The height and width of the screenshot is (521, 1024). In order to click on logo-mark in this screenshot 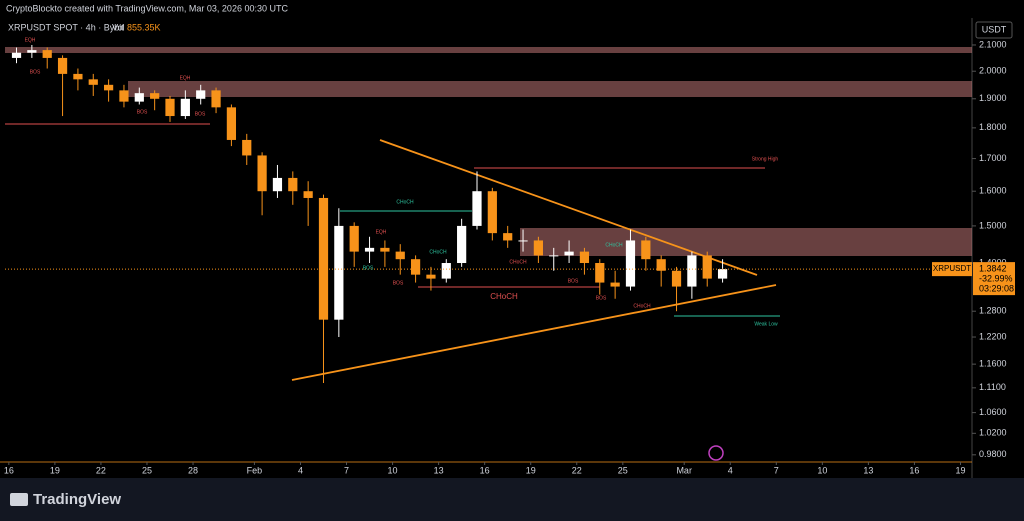, I will do `click(19, 499)`.